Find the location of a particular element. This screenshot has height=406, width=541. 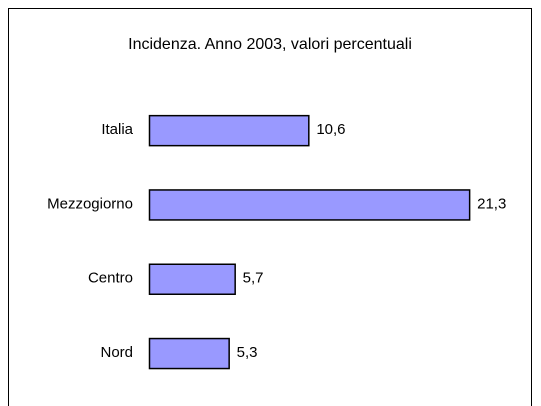

category-label: Nord is located at coordinates (116, 352).